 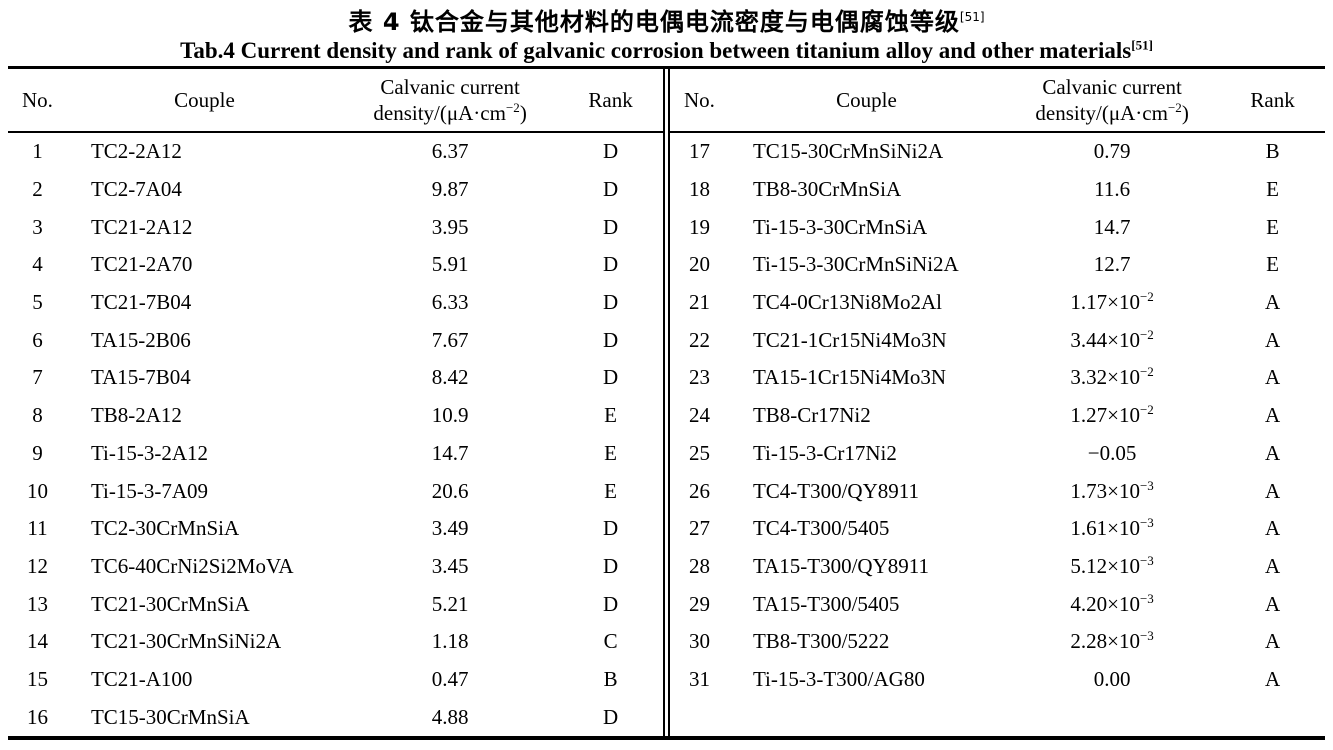 What do you see at coordinates (450, 565) in the screenshot?
I see `cell-density: 3.45` at bounding box center [450, 565].